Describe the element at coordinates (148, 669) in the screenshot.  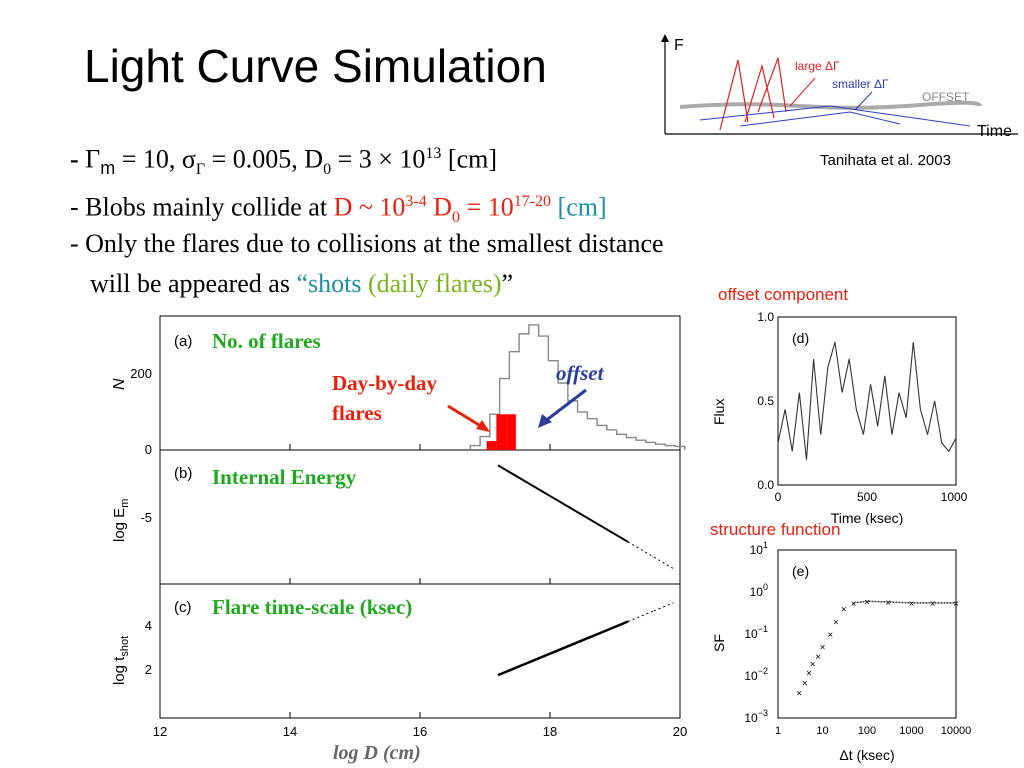
I see `panel-c-ytick-2: 2` at that location.